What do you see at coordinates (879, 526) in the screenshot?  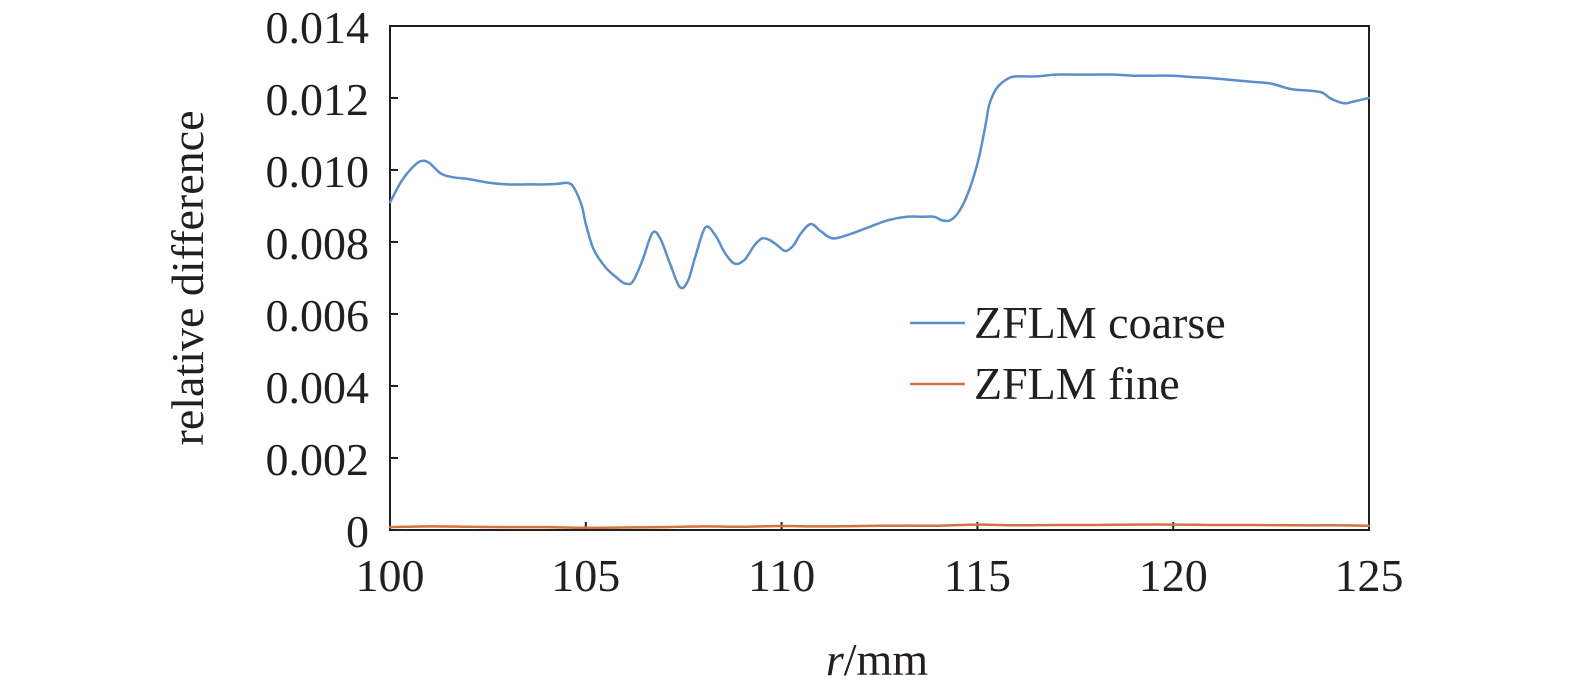 I see `series-line-zflm-fine` at bounding box center [879, 526].